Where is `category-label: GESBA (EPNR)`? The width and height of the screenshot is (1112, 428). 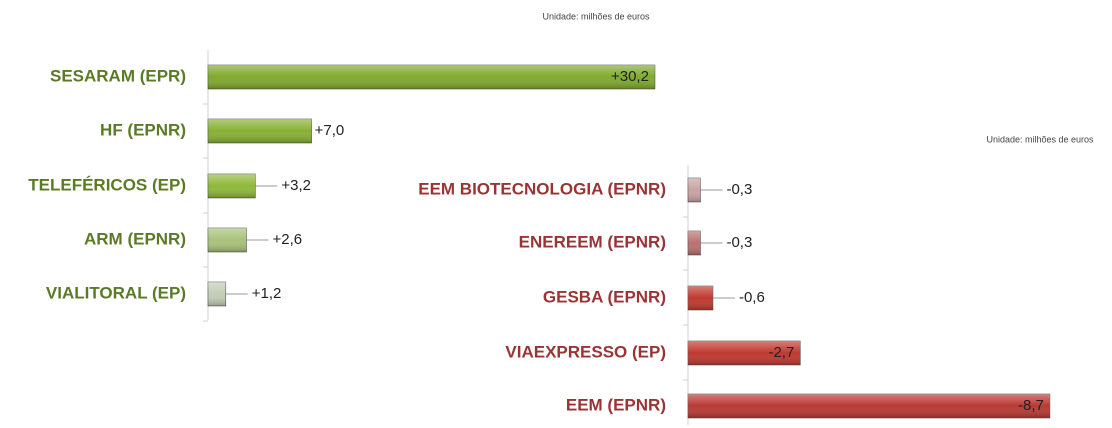
category-label: GESBA (EPNR) is located at coordinates (604, 296).